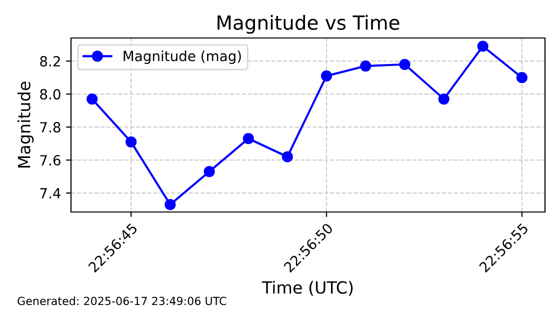  Describe the element at coordinates (50, 94) in the screenshot. I see `y-tick-label: 8.0` at that location.